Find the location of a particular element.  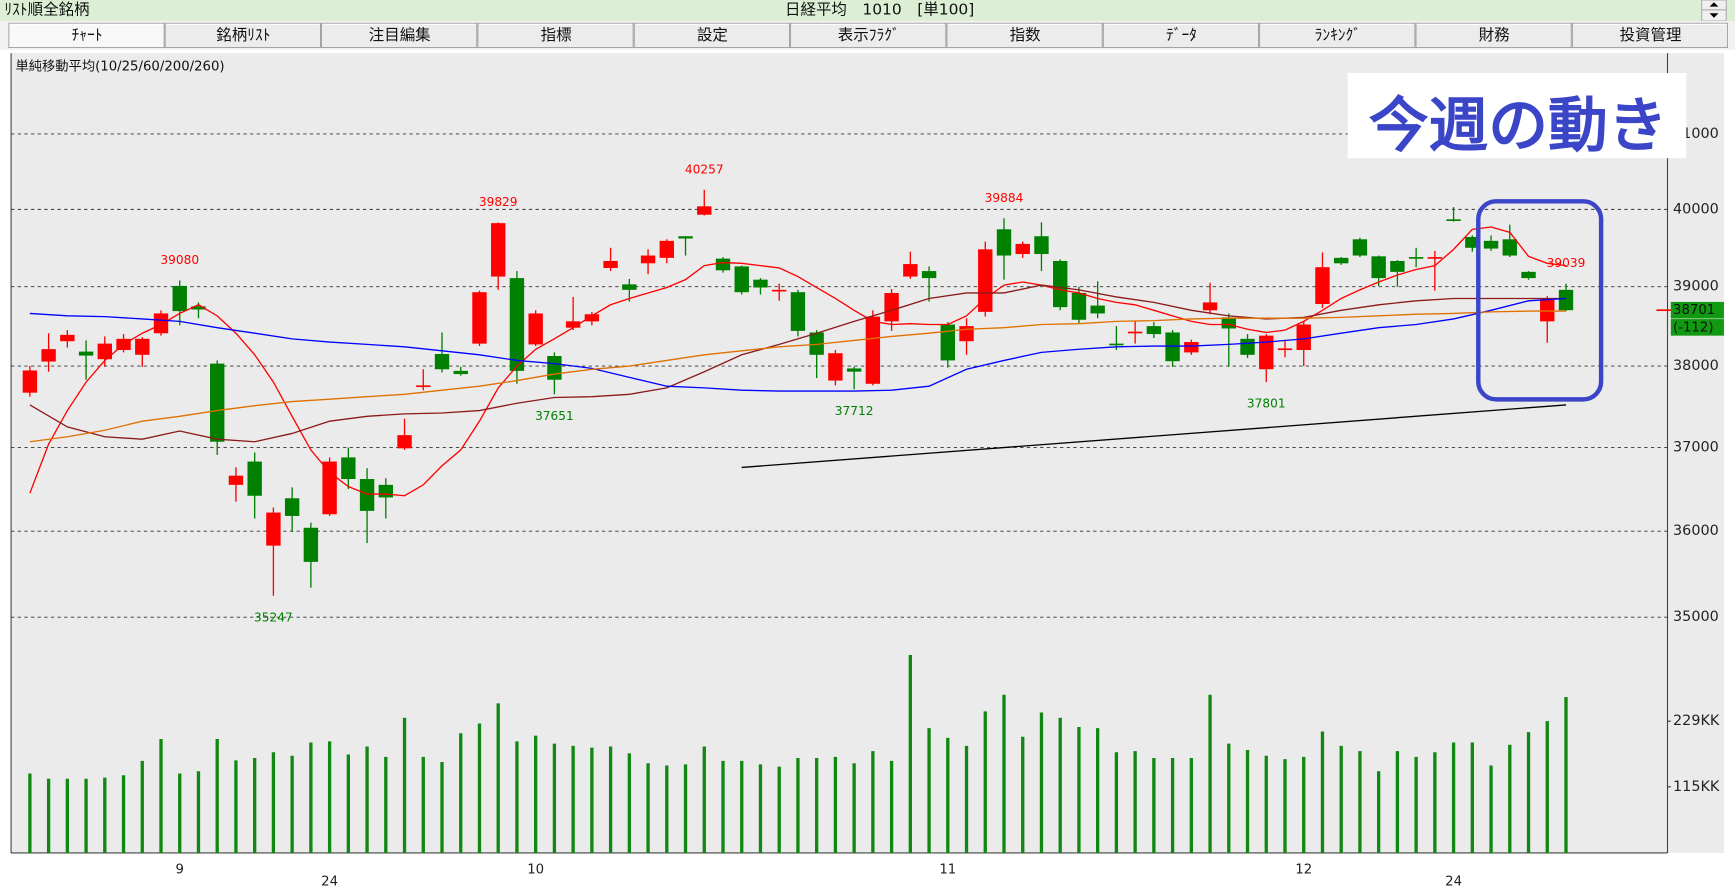

tab-label: ﾃﾞｰﾀ is located at coordinates (1181, 35).